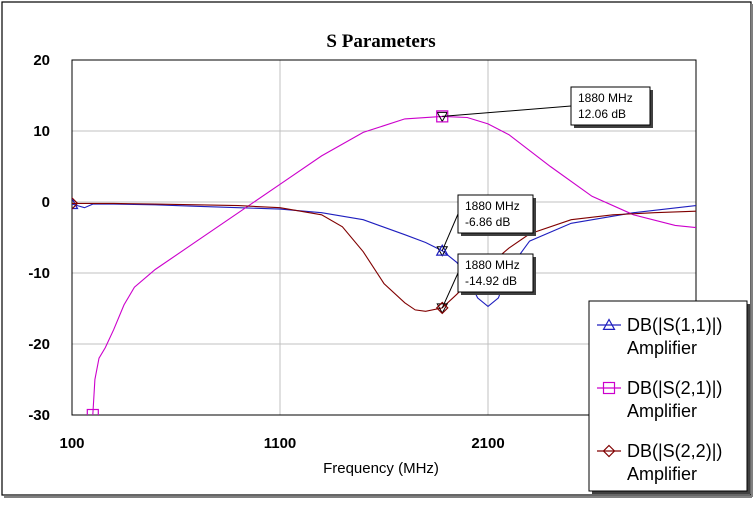  What do you see at coordinates (41, 131) in the screenshot?
I see `y-tick-label: 10` at bounding box center [41, 131].